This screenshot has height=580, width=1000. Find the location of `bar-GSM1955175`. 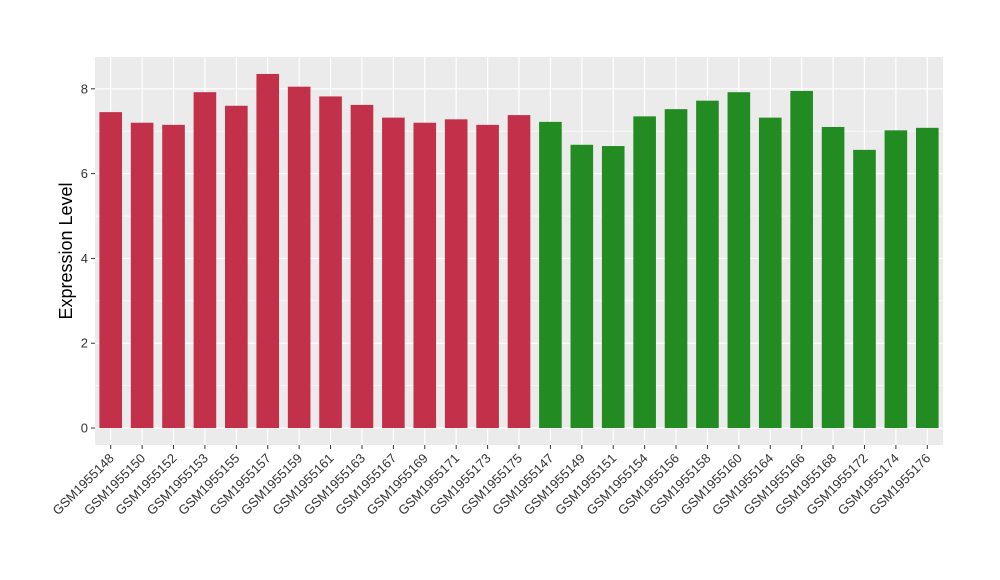

bar-GSM1955175 is located at coordinates (519, 272).